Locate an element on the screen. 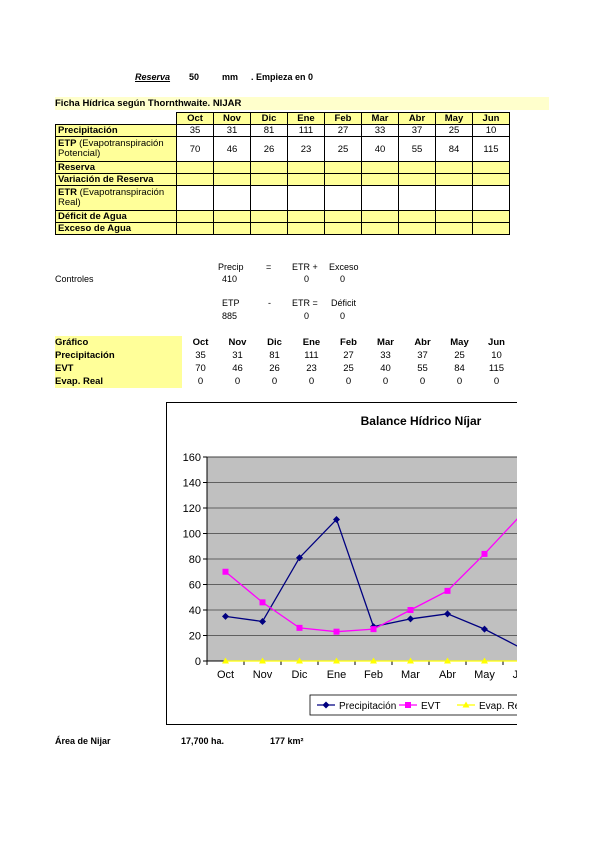 Image resolution: width=599 pixels, height=848 pixels. ficha-month-ene: Ene is located at coordinates (306, 118).